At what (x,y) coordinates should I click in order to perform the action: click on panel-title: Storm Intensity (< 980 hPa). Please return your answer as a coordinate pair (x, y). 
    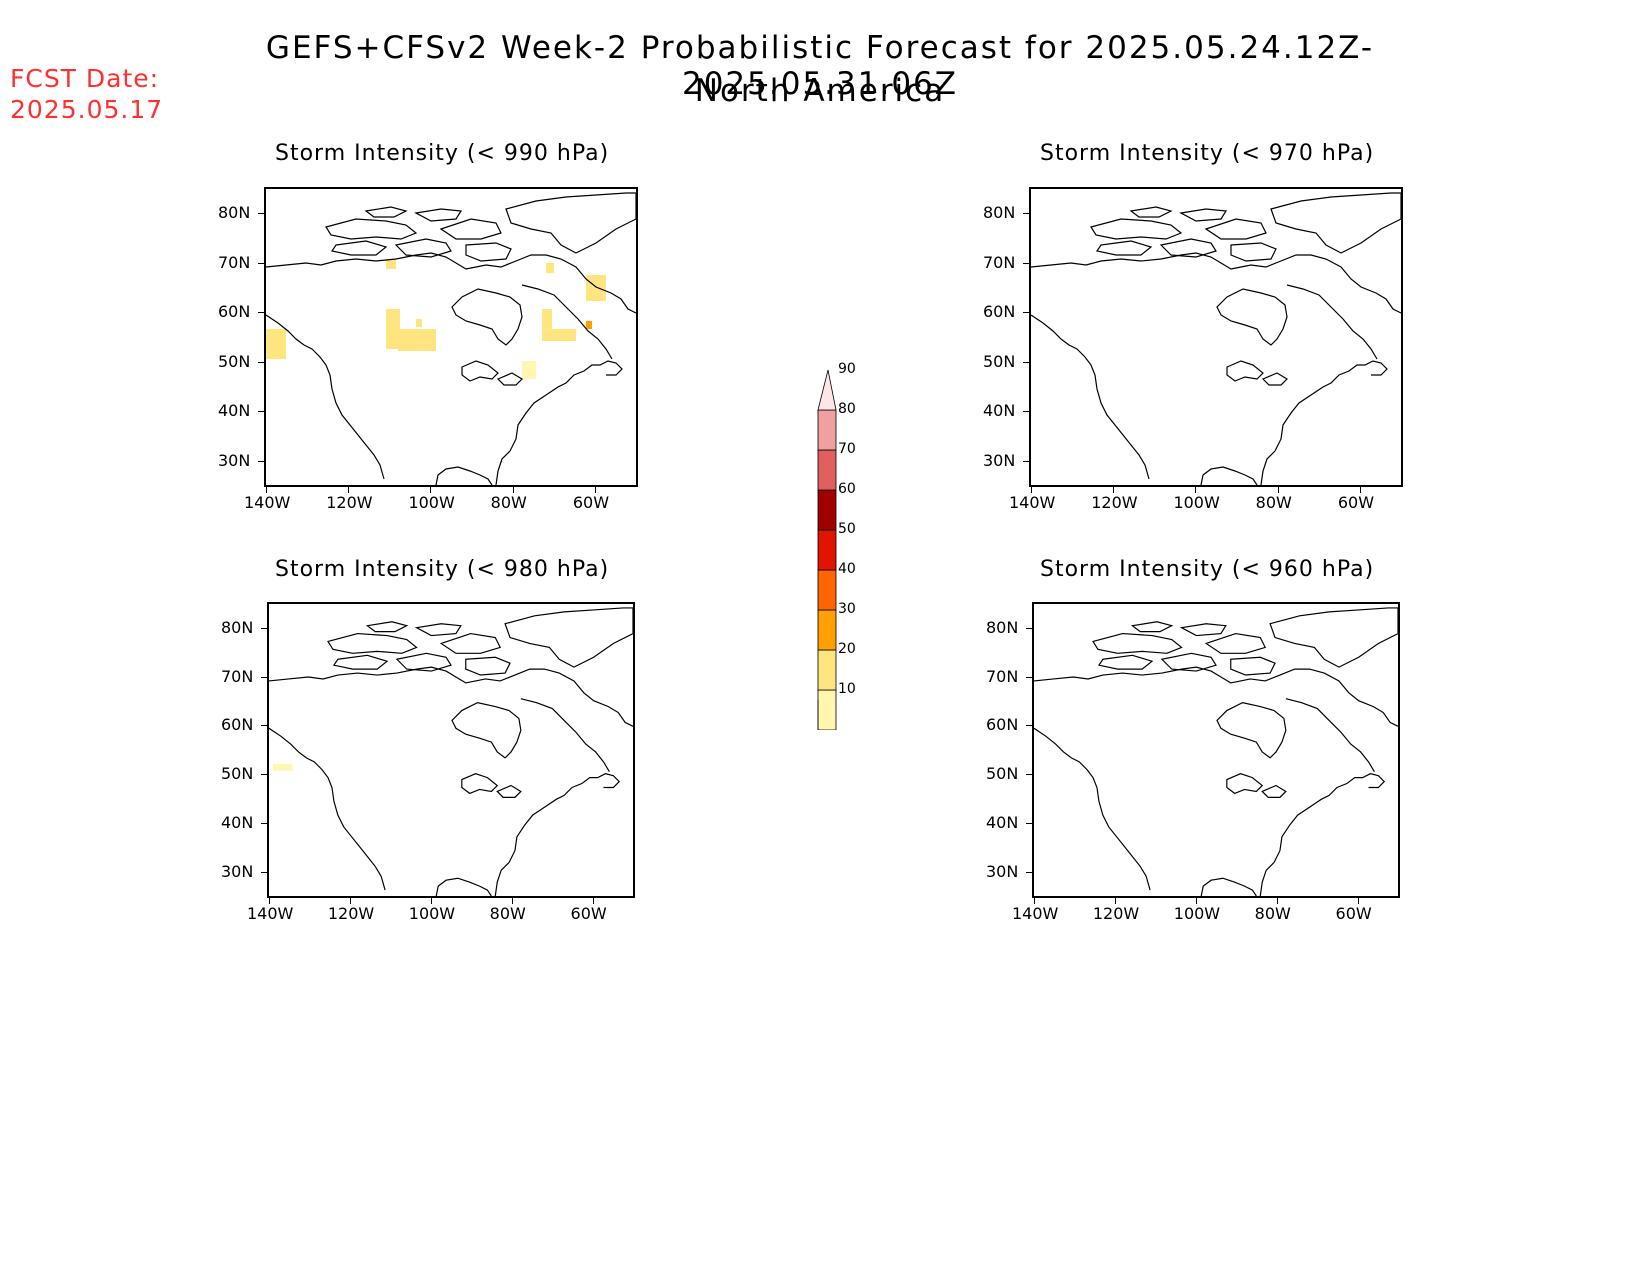
    Looking at the image, I should click on (442, 569).